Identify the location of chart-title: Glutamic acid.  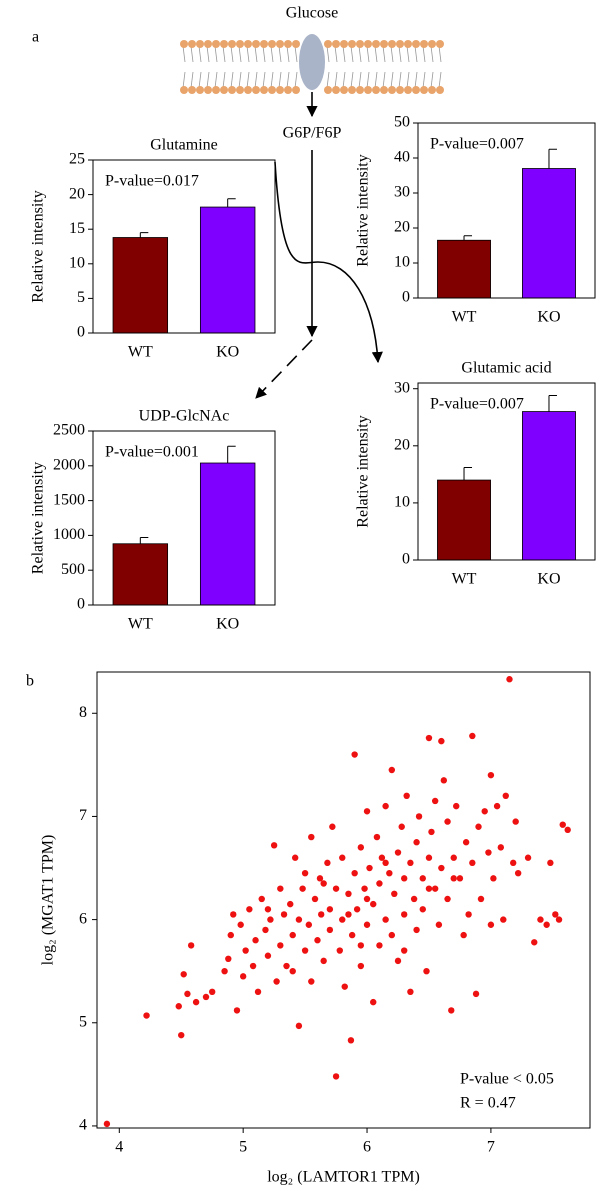
(506, 368).